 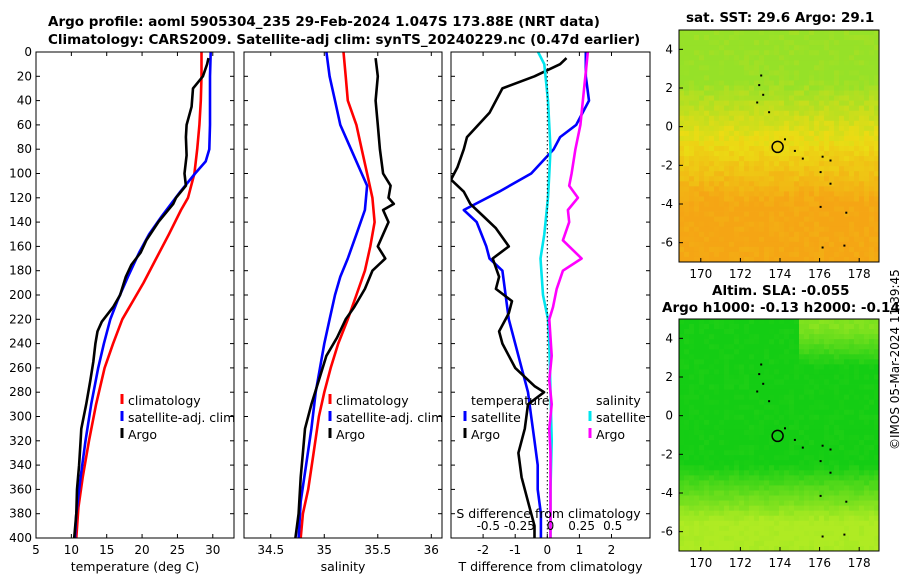 I want to click on map-y-tick-label: 0, so click(x=669, y=127).